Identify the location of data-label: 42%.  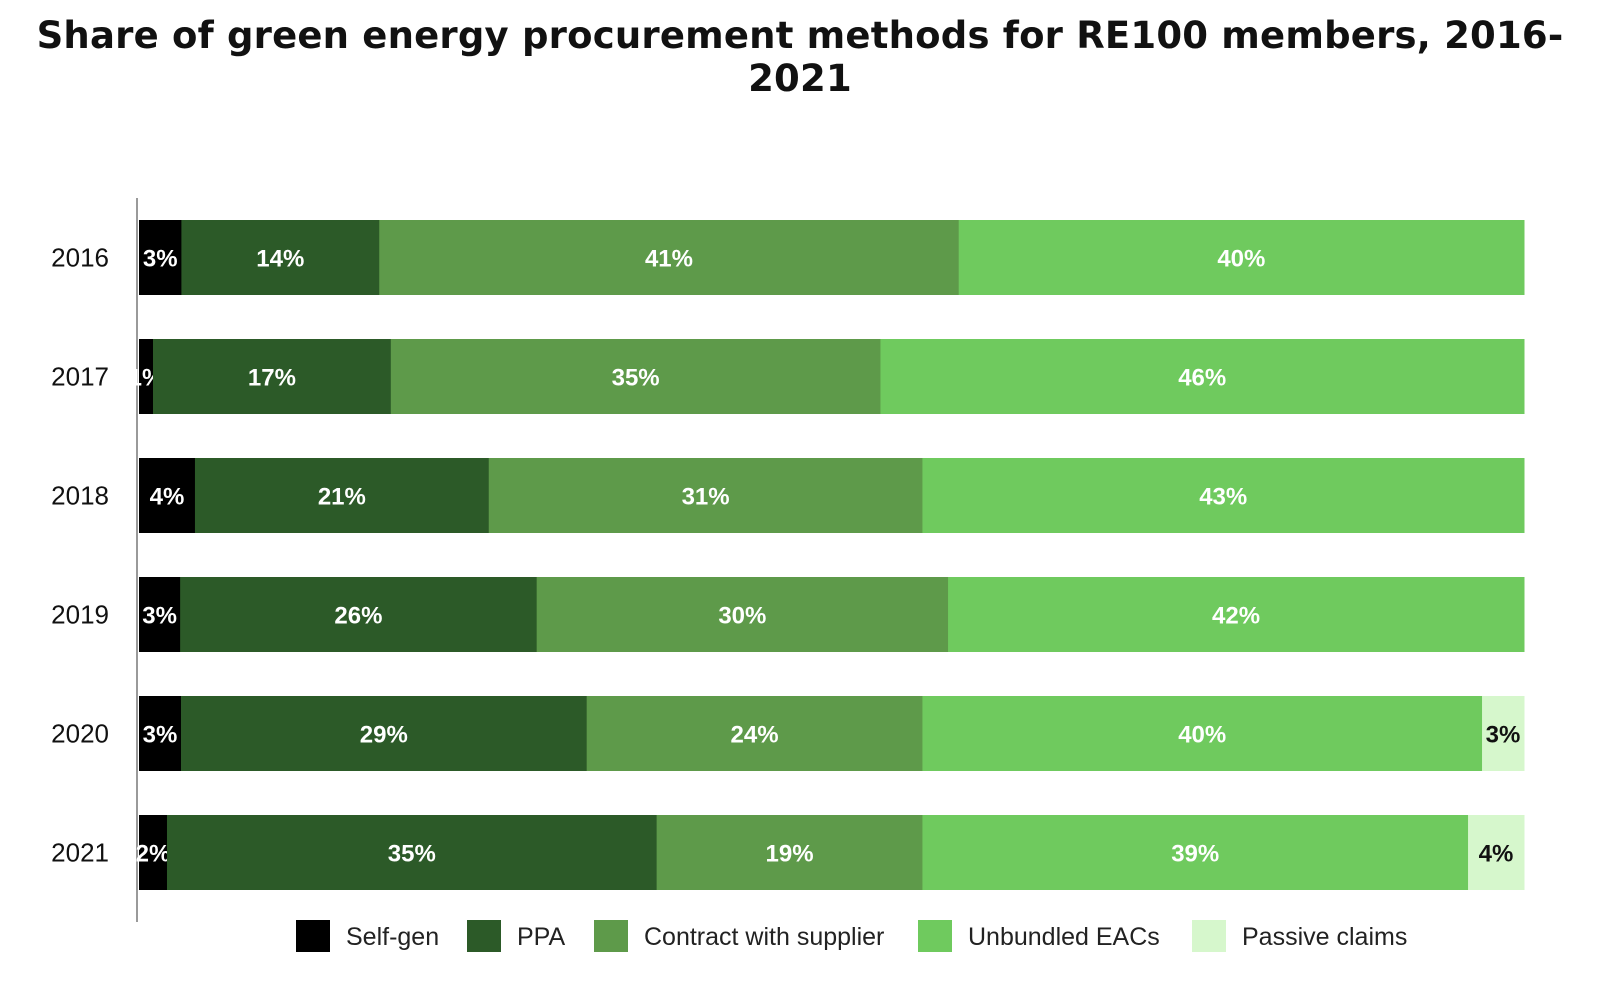
(1236, 616).